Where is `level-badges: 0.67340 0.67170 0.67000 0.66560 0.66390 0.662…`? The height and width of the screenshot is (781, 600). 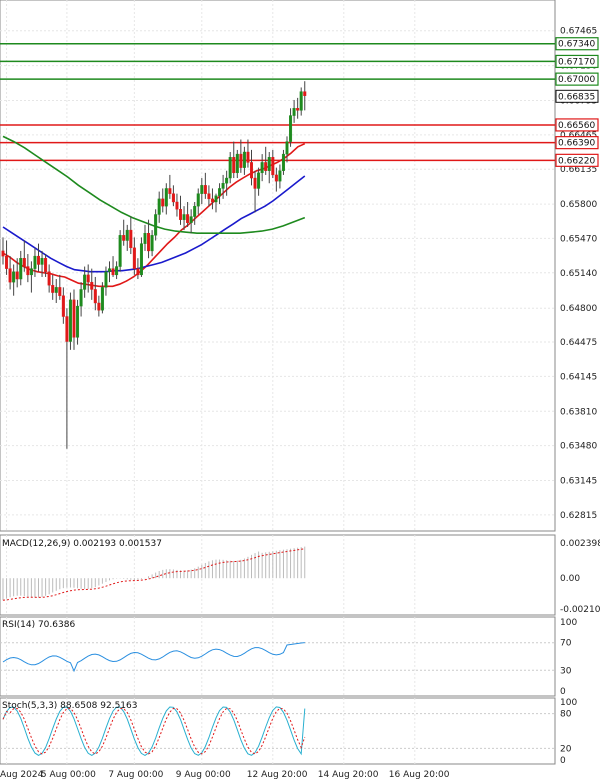
level-badges: 0.67340 0.67170 0.67000 0.66560 0.66390 0.662… is located at coordinates (577, 102).